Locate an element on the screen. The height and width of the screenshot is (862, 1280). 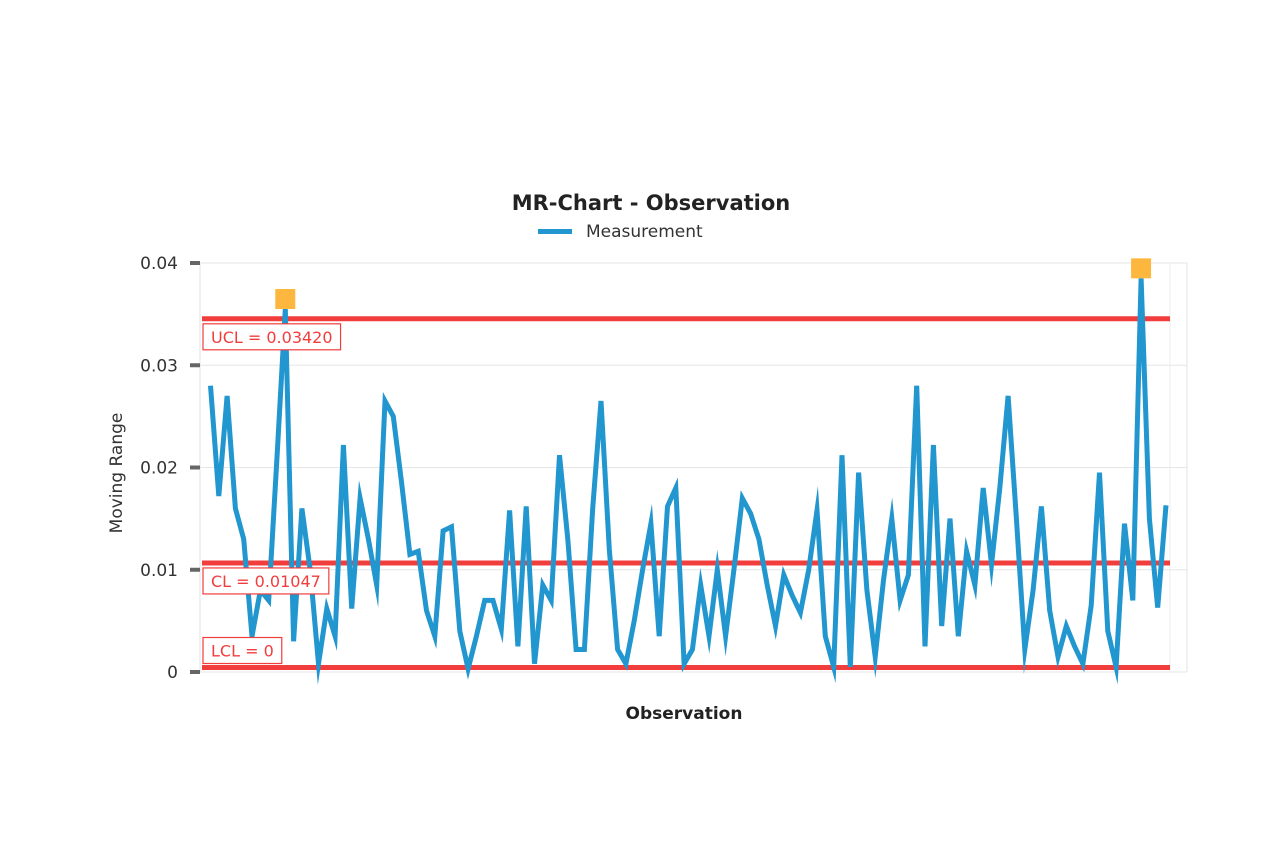
legend: Measurement is located at coordinates (620, 232).